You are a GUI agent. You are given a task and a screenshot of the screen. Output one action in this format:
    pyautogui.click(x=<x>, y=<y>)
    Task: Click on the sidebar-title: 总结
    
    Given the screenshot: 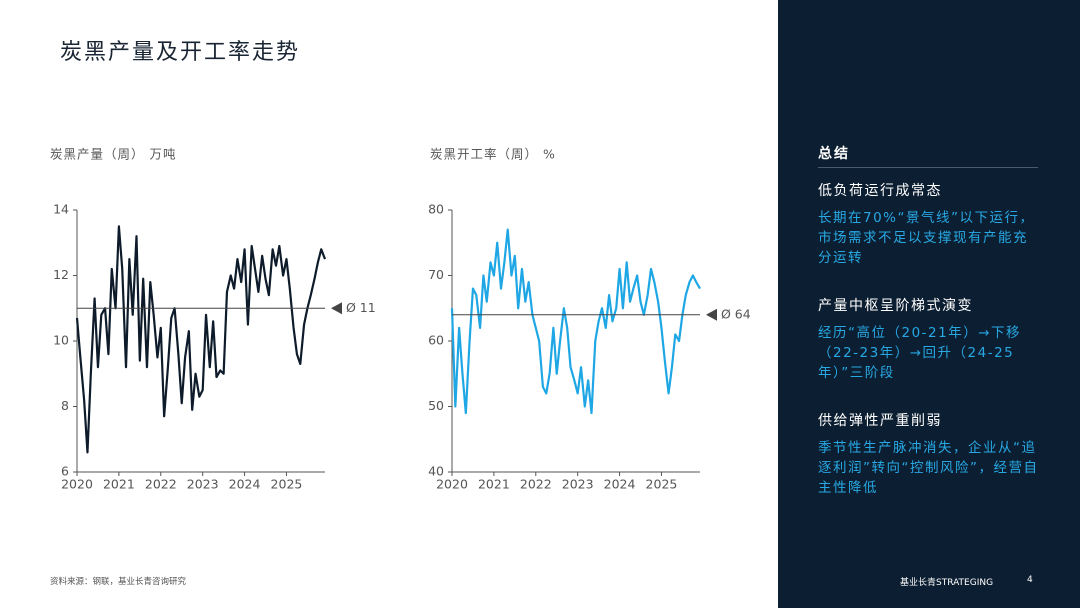 What is the action you would take?
    pyautogui.click(x=834, y=154)
    